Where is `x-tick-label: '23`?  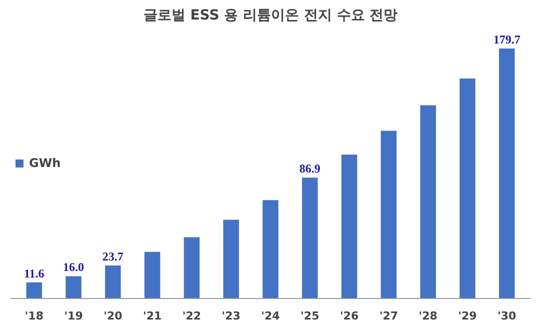 x-tick-label: '23 is located at coordinates (231, 316).